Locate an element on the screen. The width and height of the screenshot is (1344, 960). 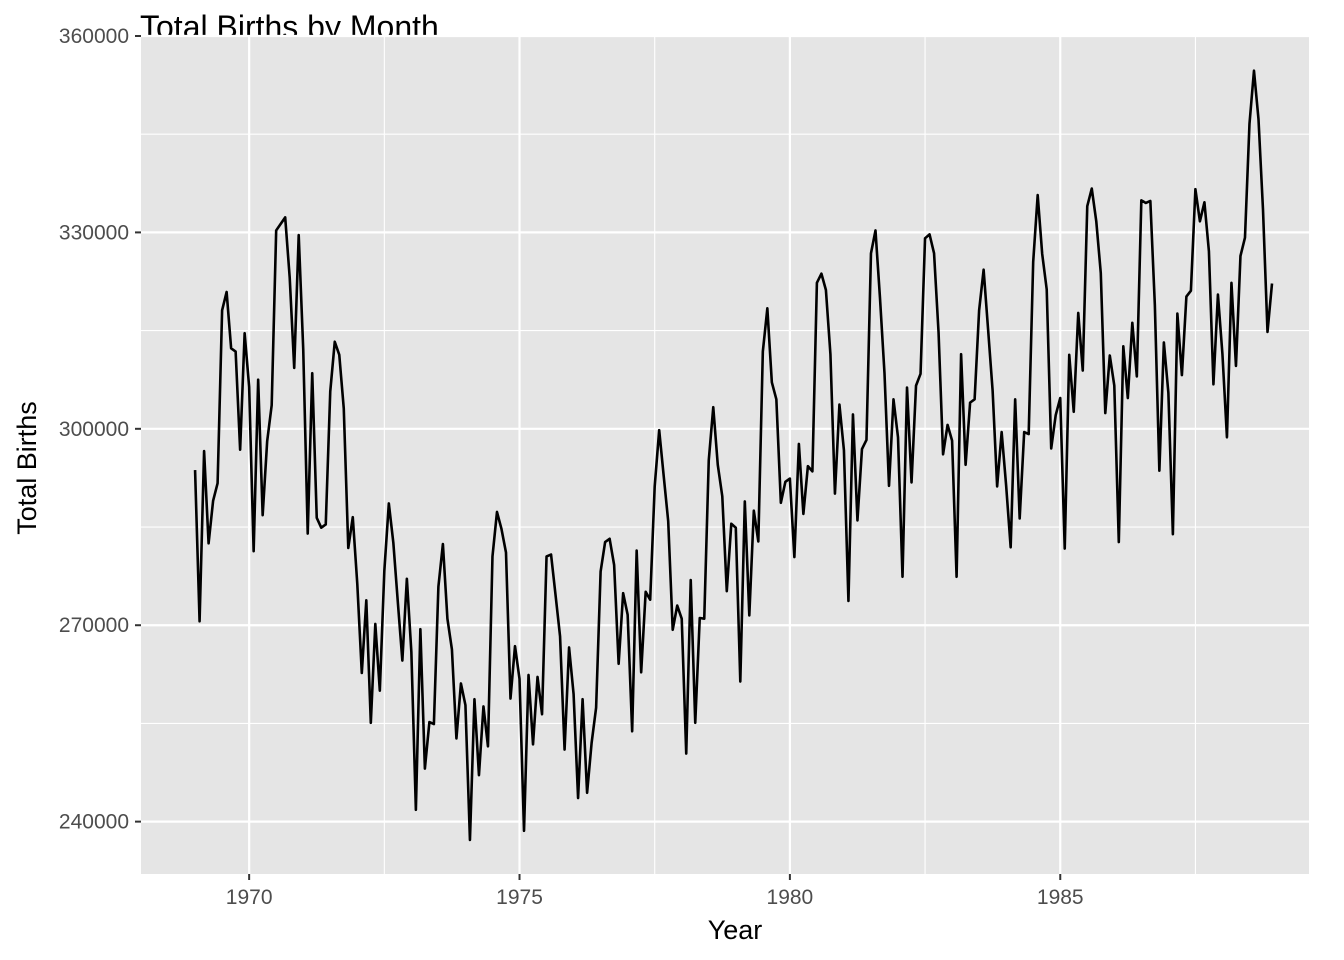
y-tick-label: 360000 is located at coordinates (94, 36).